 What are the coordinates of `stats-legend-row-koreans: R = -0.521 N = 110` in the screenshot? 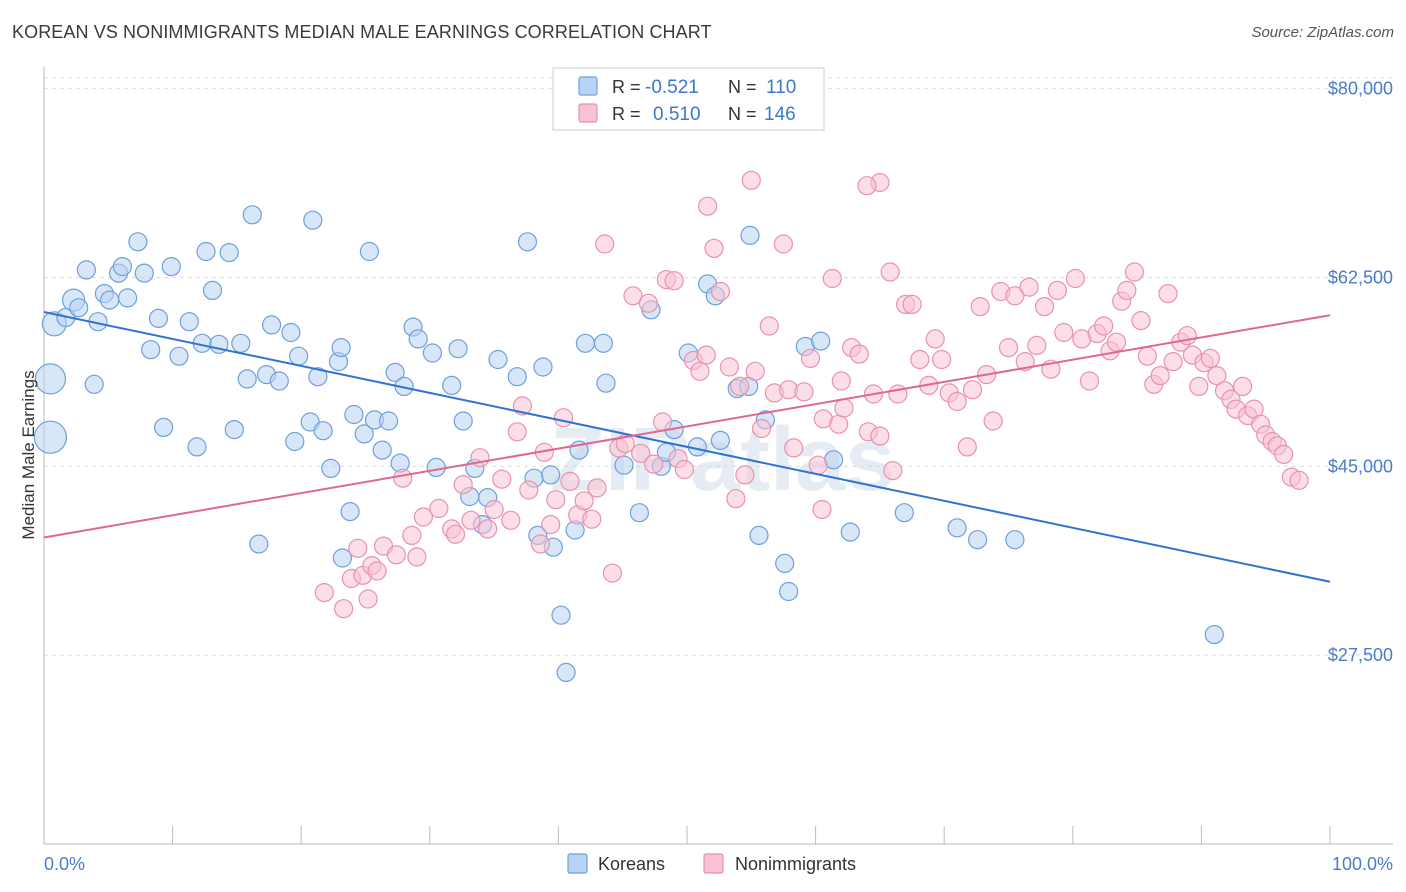 It's located at (687, 87).